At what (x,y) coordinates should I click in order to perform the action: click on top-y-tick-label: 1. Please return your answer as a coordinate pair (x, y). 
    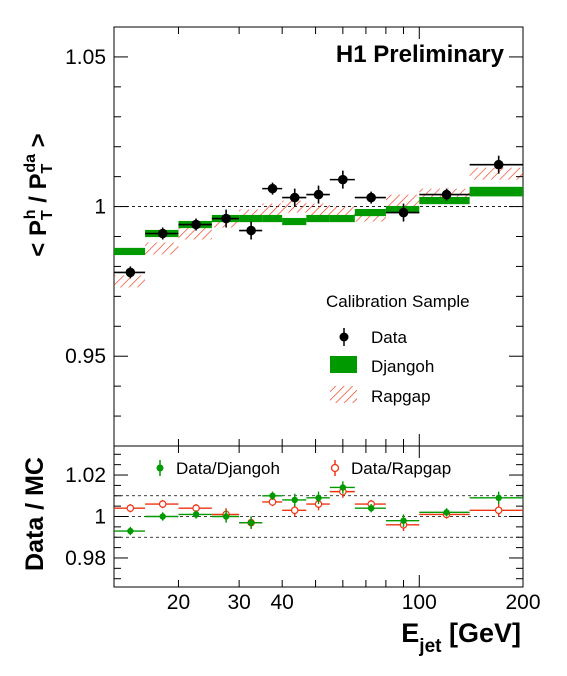
    Looking at the image, I should click on (100, 207).